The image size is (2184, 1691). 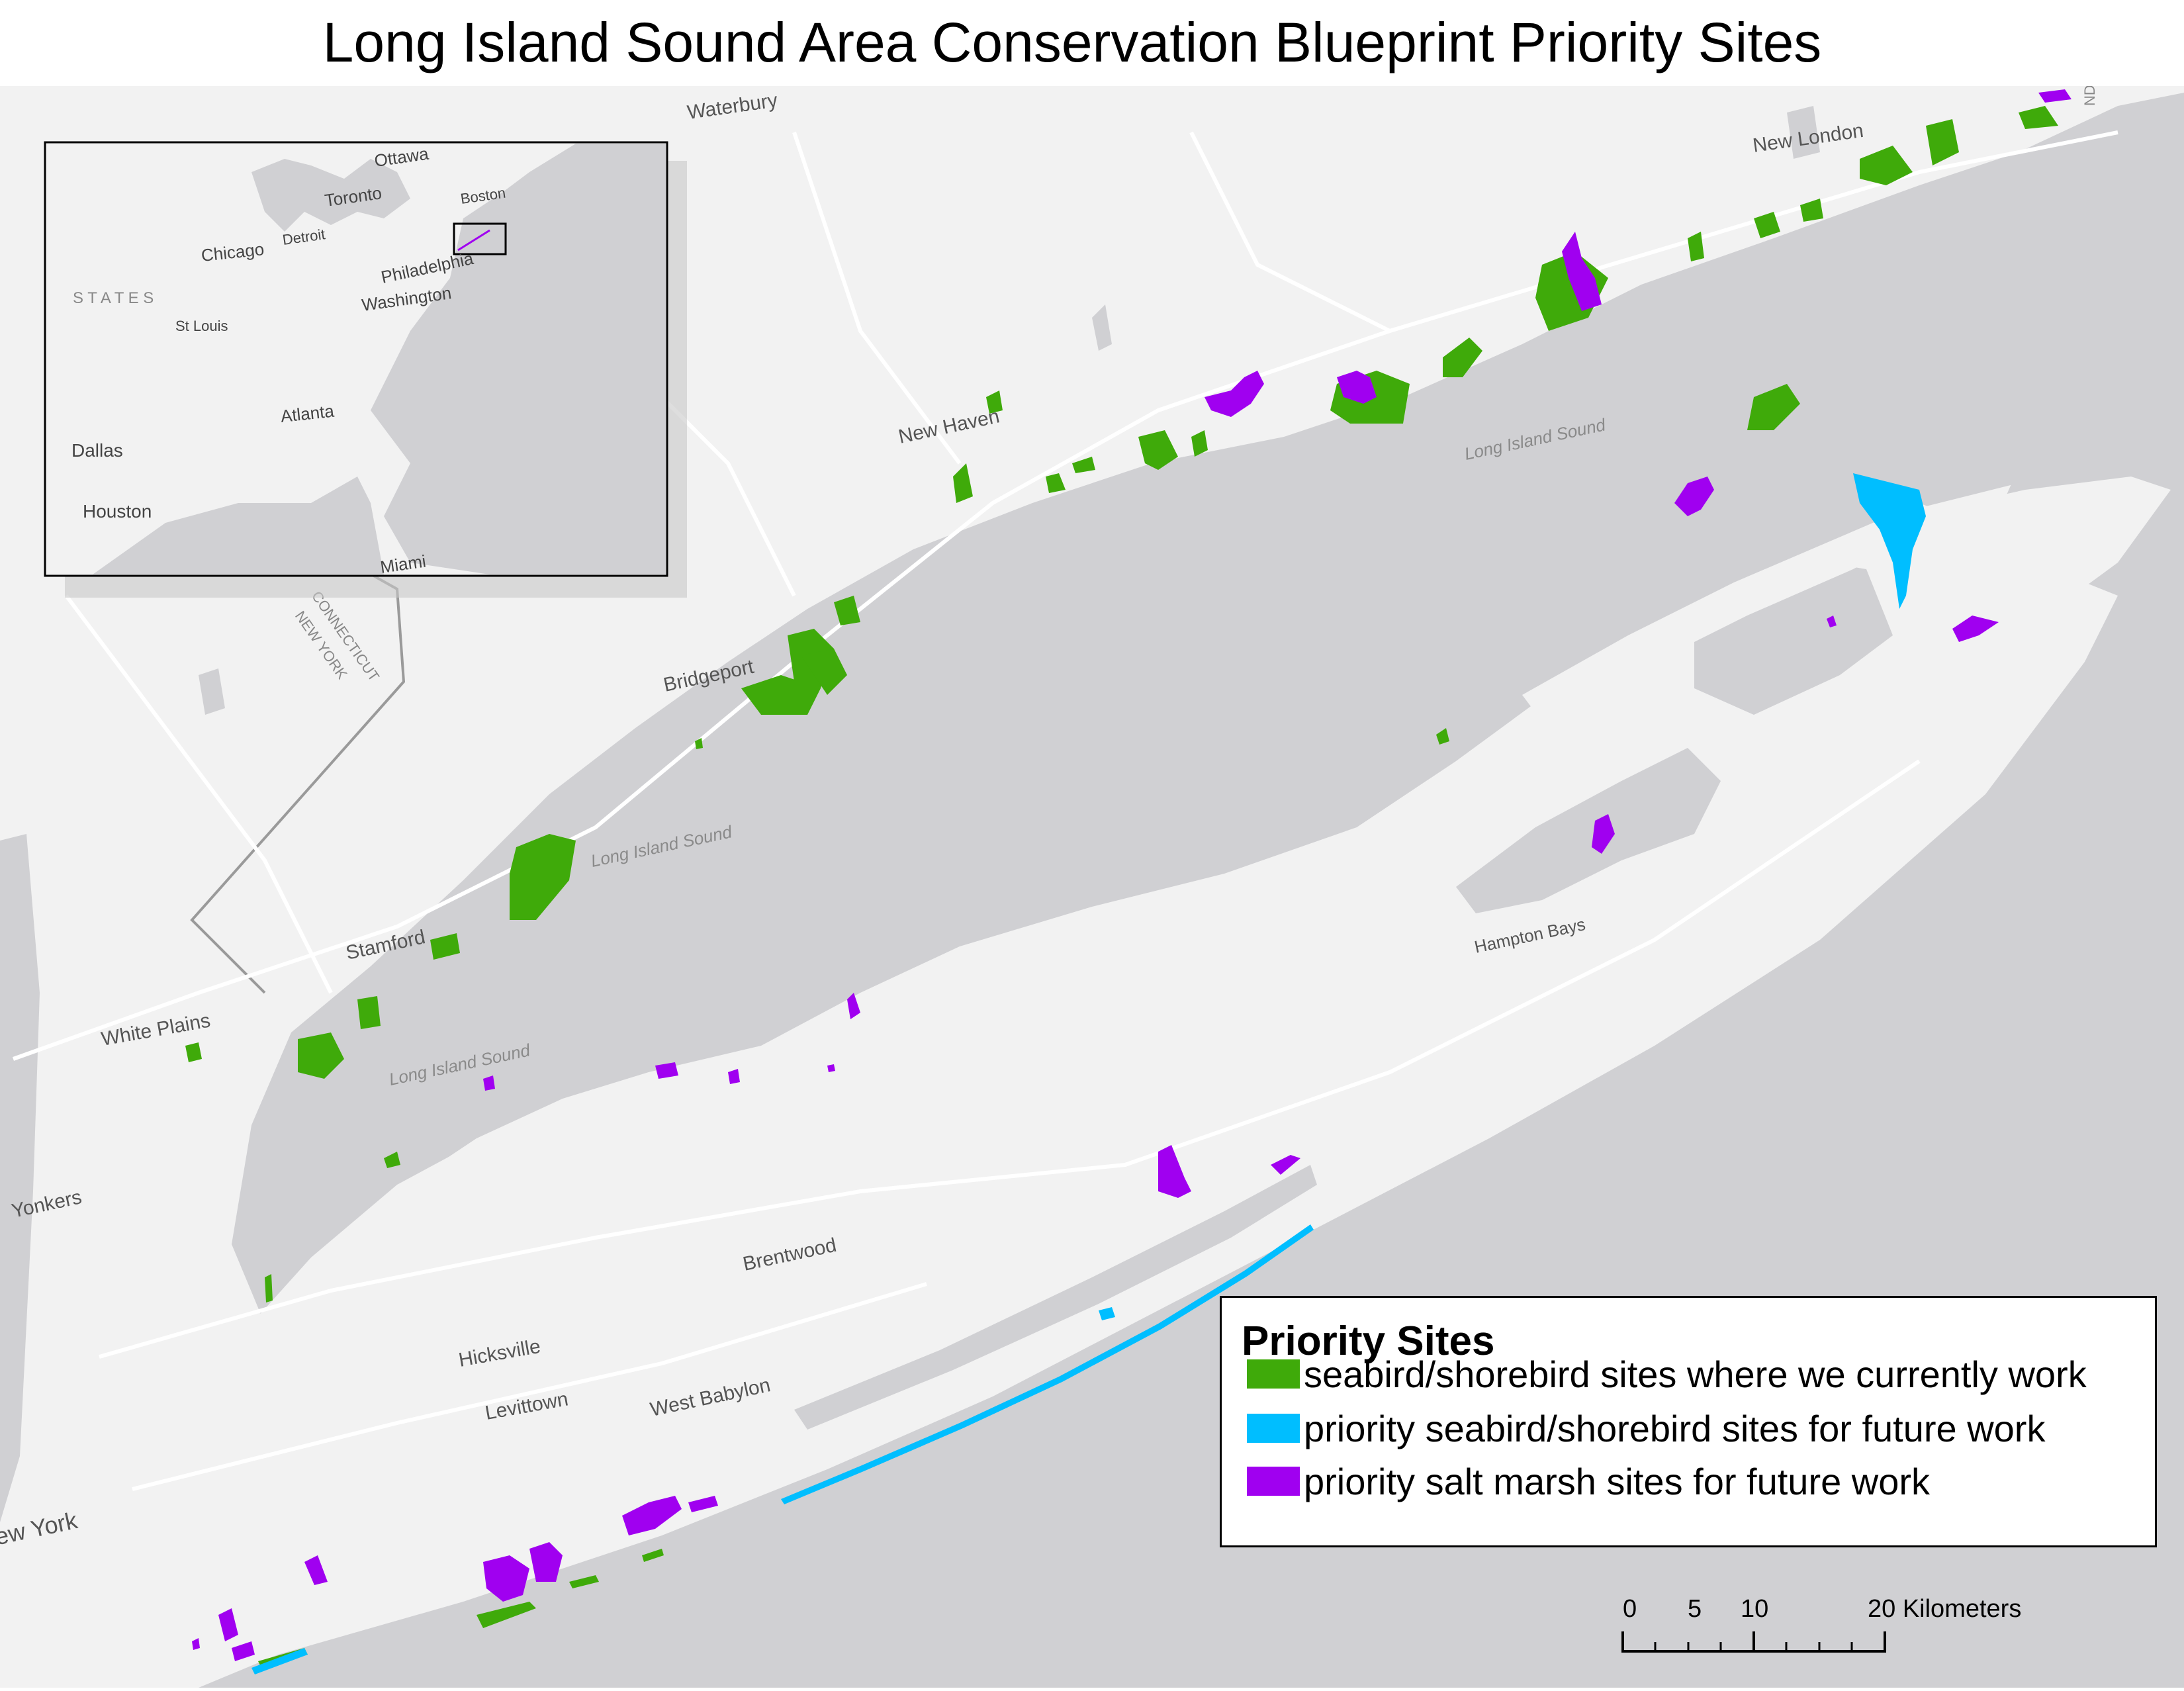 I want to click on legend-swatch-blue, so click(x=1273, y=1429).